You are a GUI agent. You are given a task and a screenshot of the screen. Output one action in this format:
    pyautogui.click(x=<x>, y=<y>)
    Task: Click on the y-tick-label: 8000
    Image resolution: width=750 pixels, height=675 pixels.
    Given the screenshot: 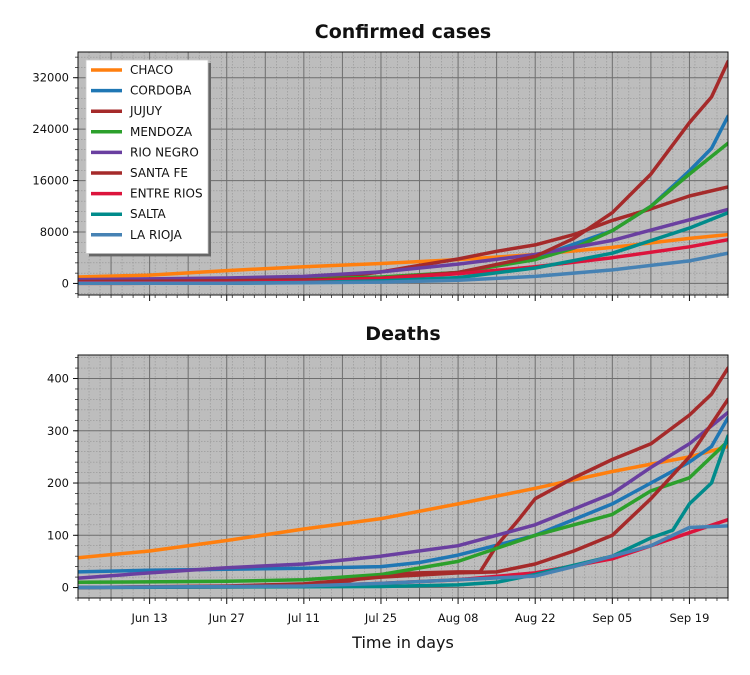 What is the action you would take?
    pyautogui.click(x=54, y=232)
    